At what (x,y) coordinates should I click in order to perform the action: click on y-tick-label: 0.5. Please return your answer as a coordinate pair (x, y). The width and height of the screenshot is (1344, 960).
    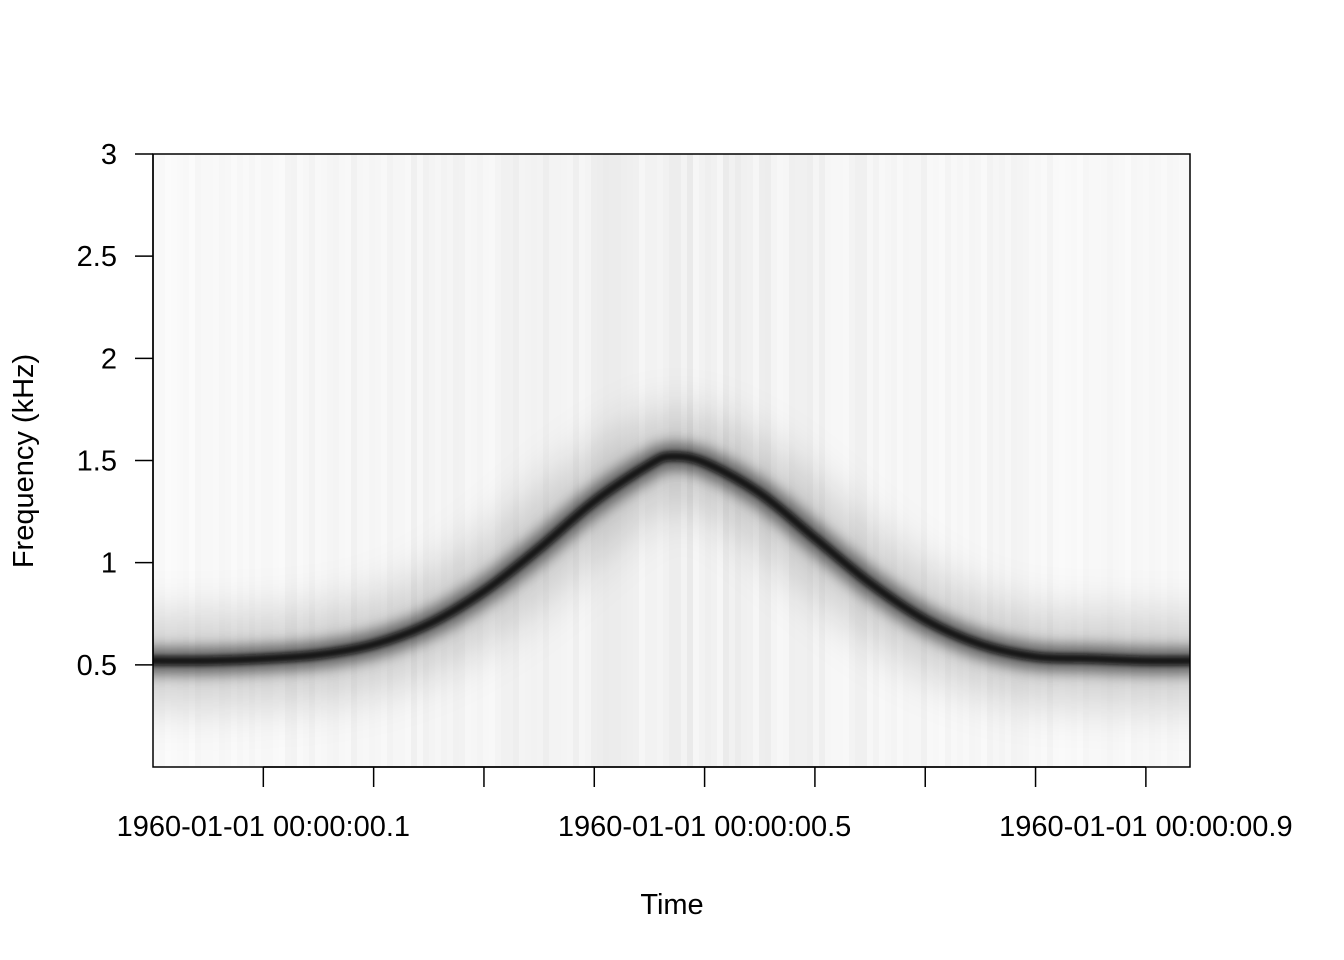
    Looking at the image, I should click on (97, 666).